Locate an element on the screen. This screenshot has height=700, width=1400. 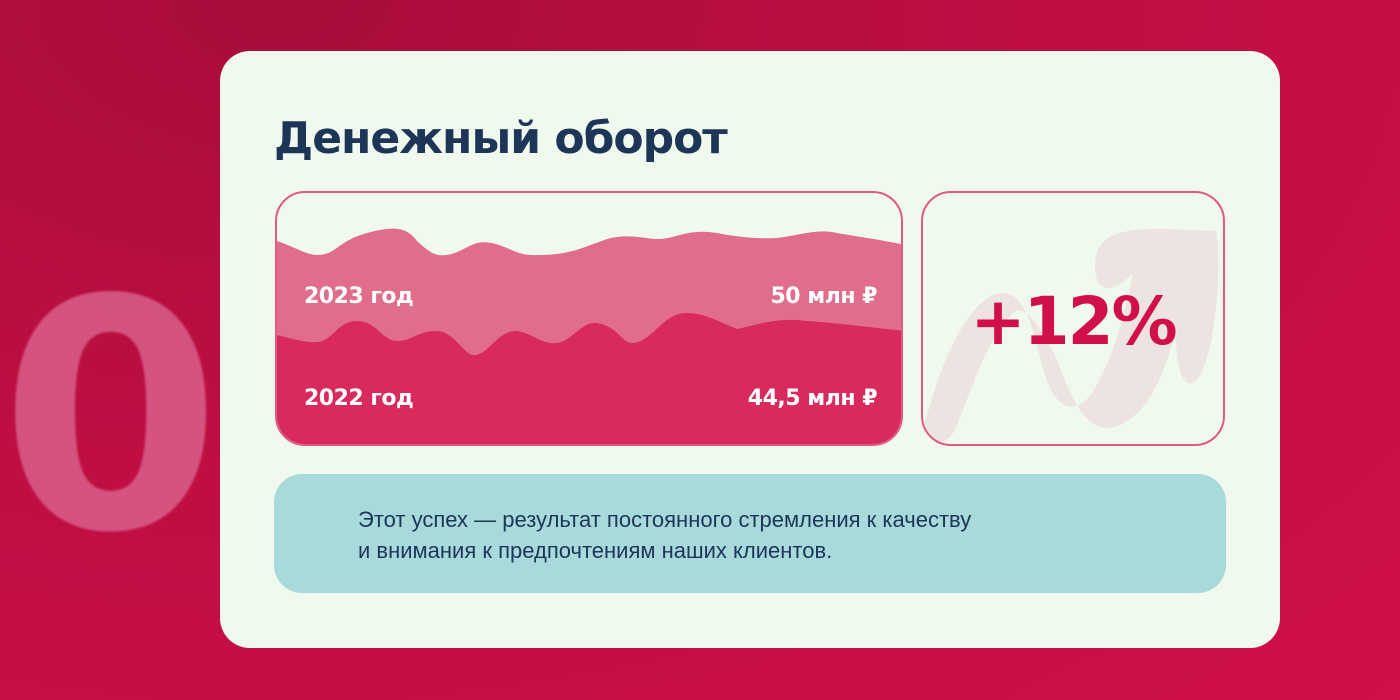
wave-graphic is located at coordinates (589, 336).